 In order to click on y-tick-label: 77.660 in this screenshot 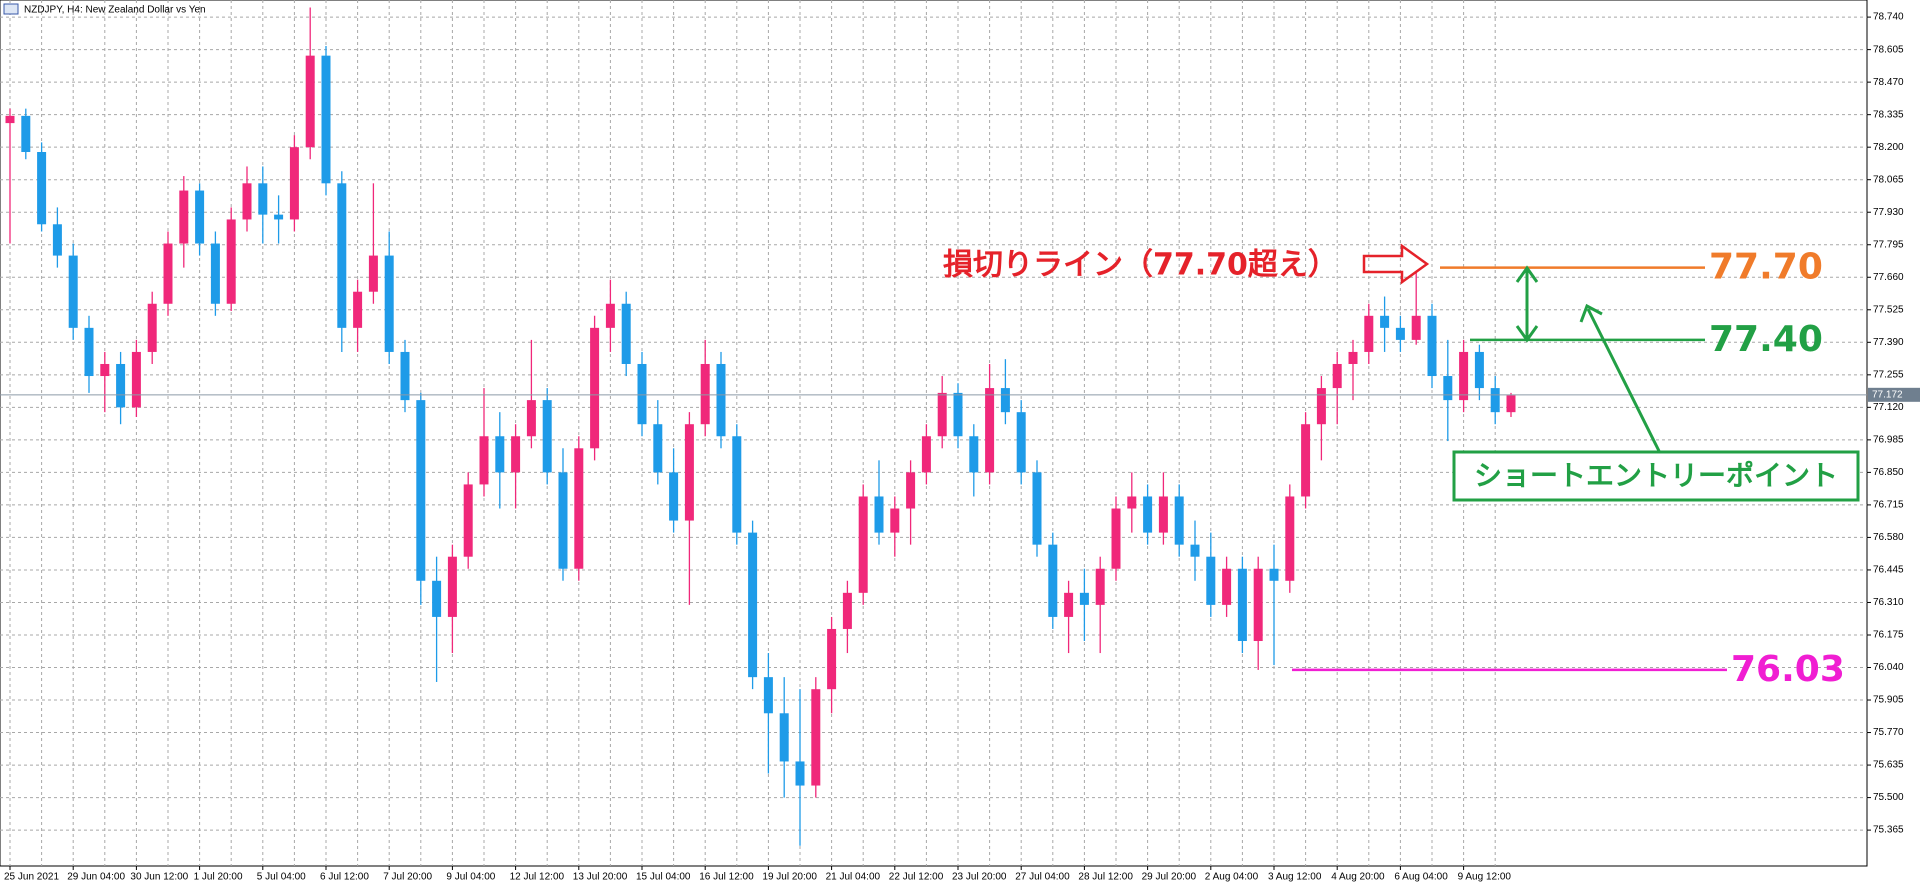, I will do `click(1888, 277)`.